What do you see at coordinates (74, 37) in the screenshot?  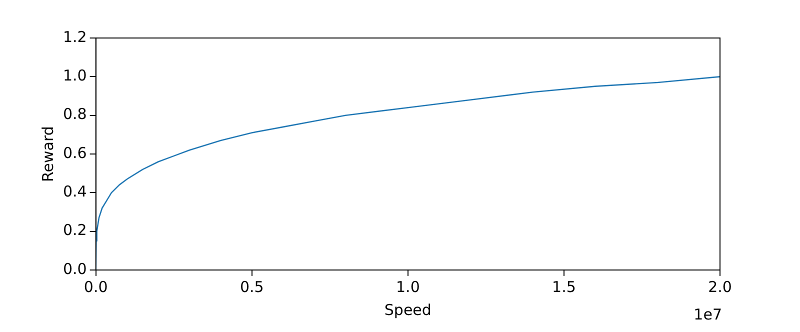 I see `y-tick-label: 1.2` at bounding box center [74, 37].